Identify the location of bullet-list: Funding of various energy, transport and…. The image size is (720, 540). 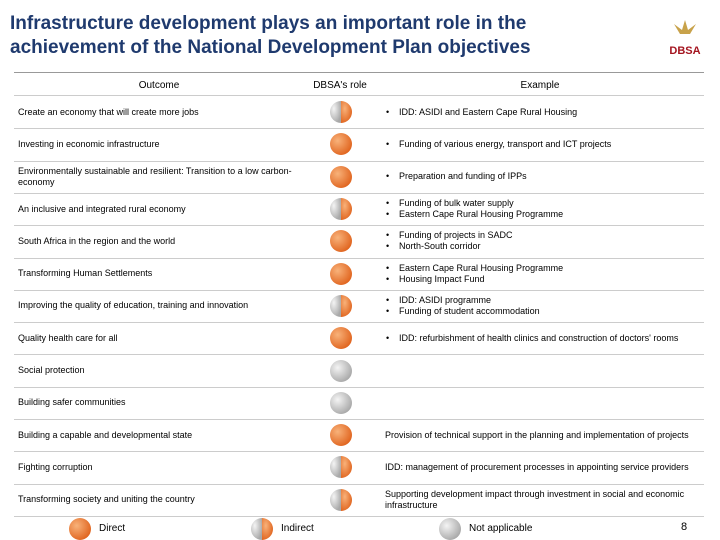
(540, 144).